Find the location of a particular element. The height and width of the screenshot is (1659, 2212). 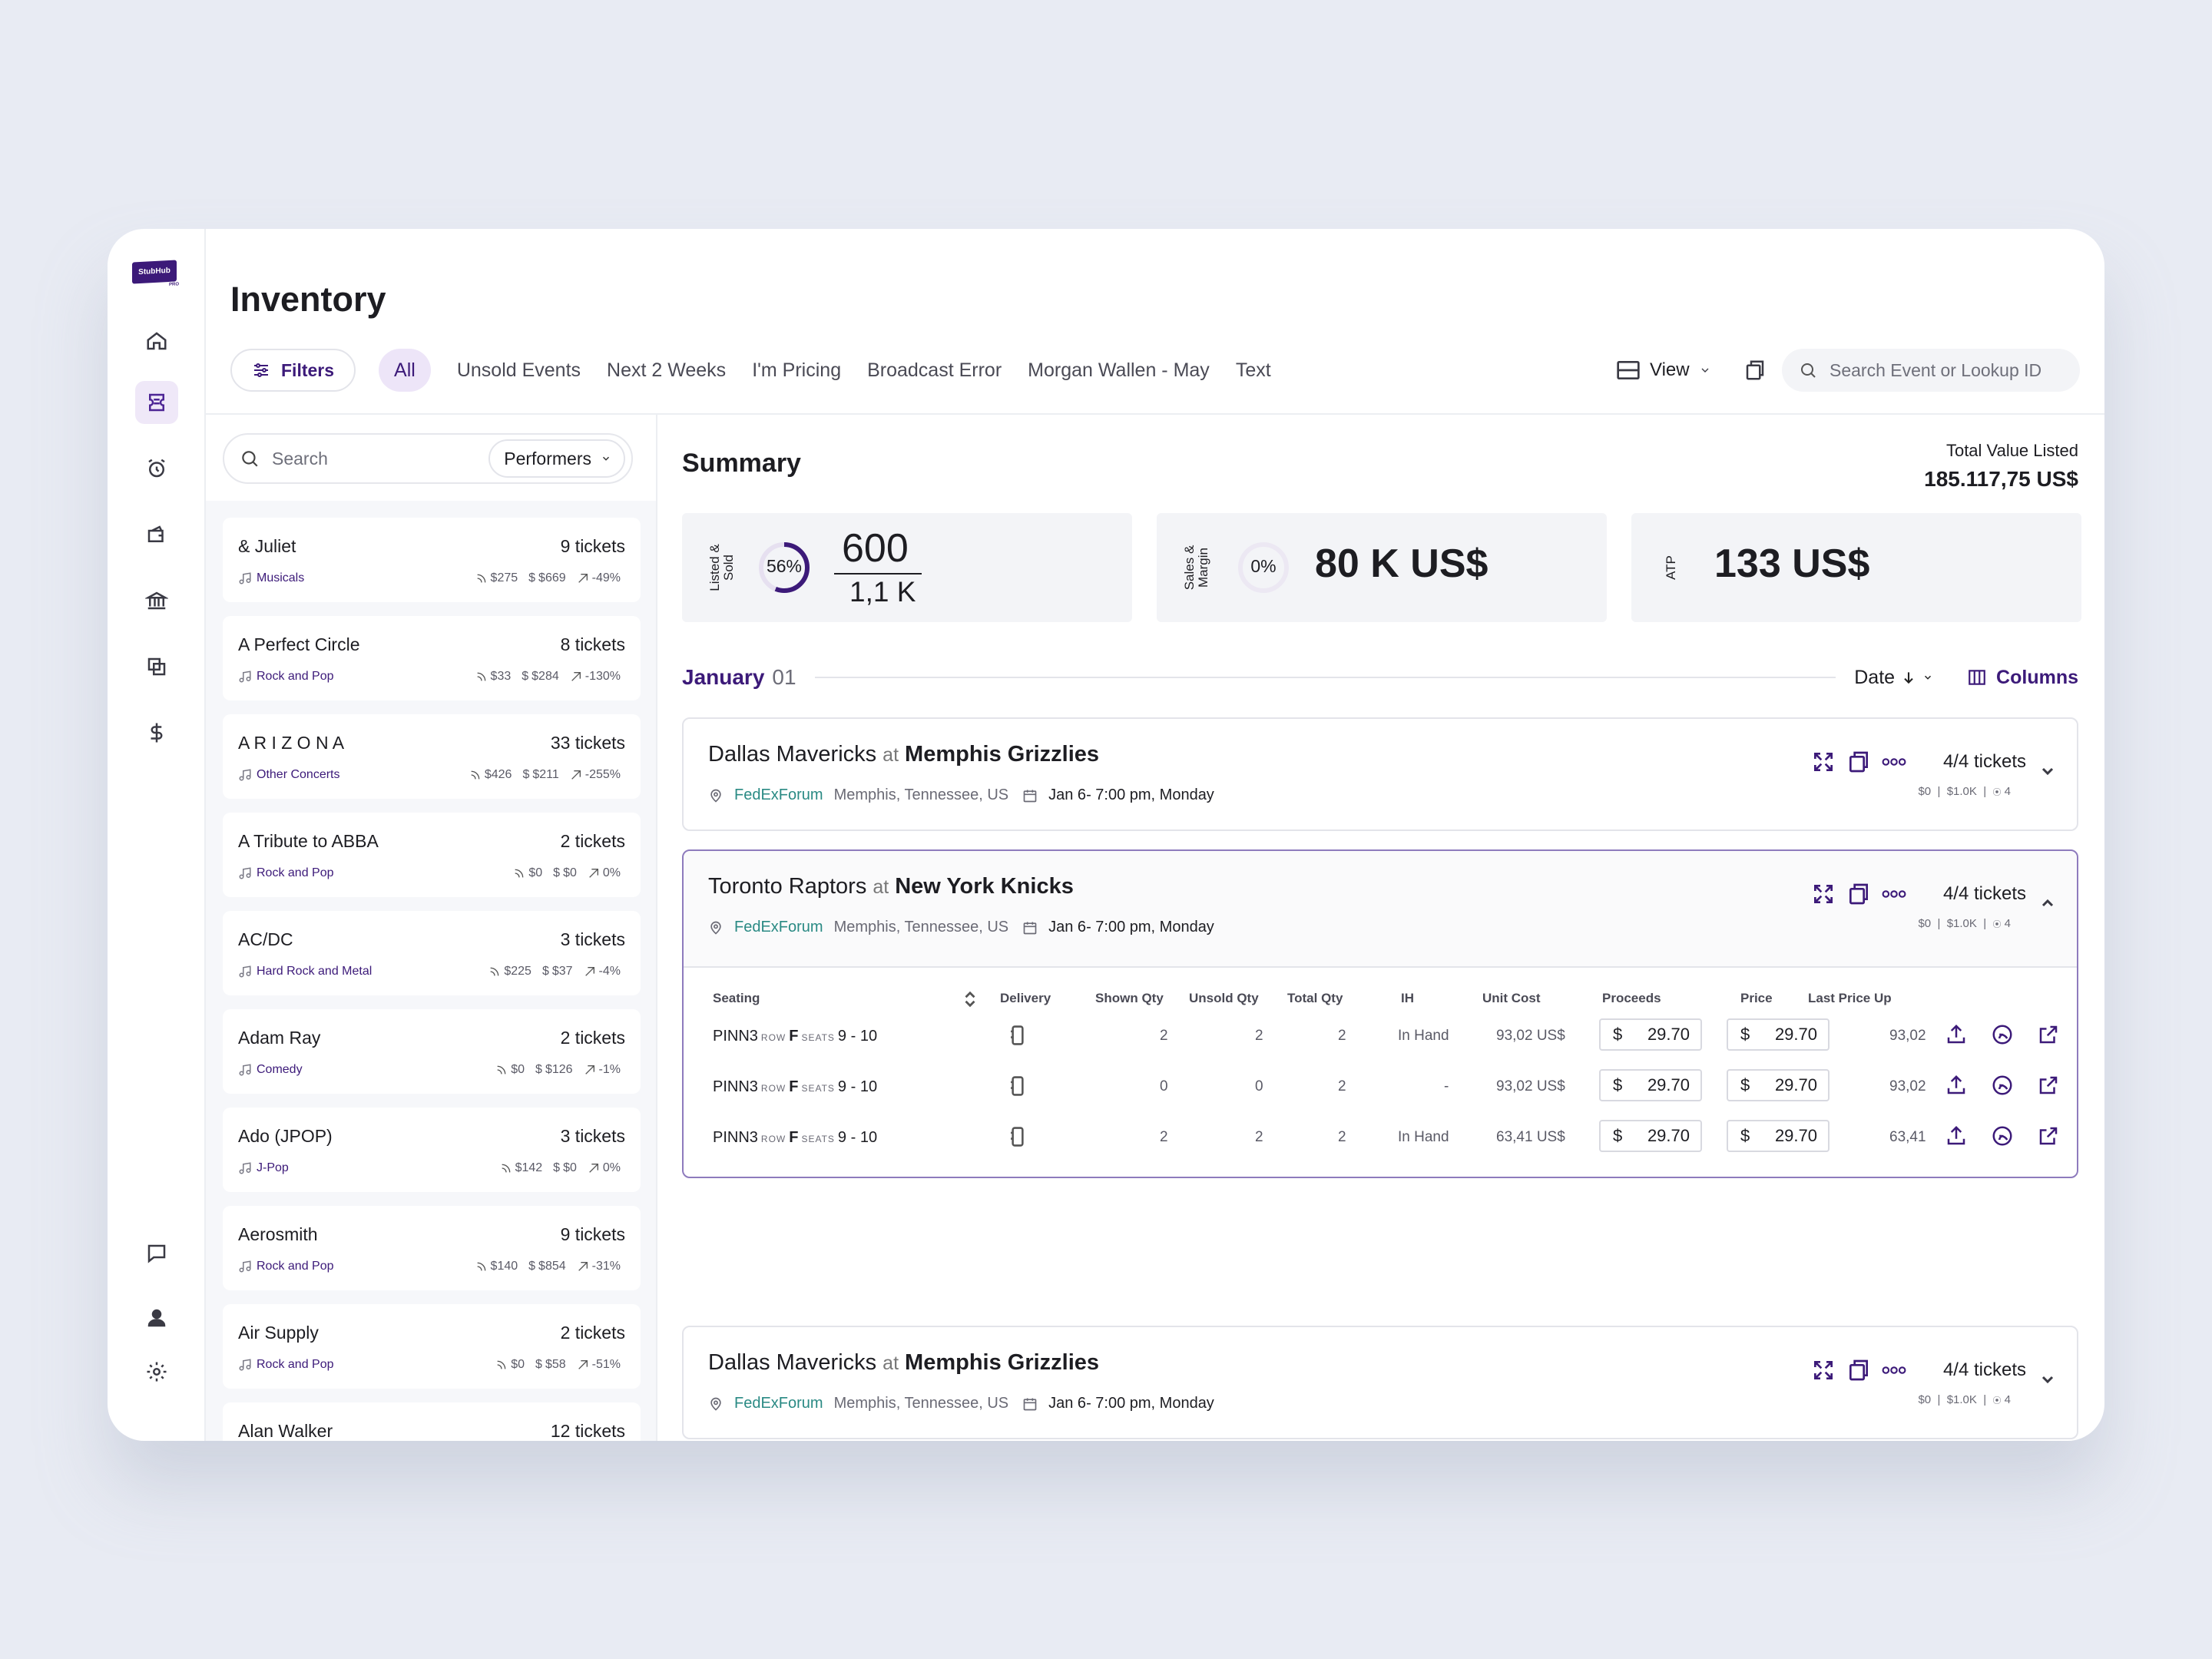

view-button: View is located at coordinates (1664, 371).